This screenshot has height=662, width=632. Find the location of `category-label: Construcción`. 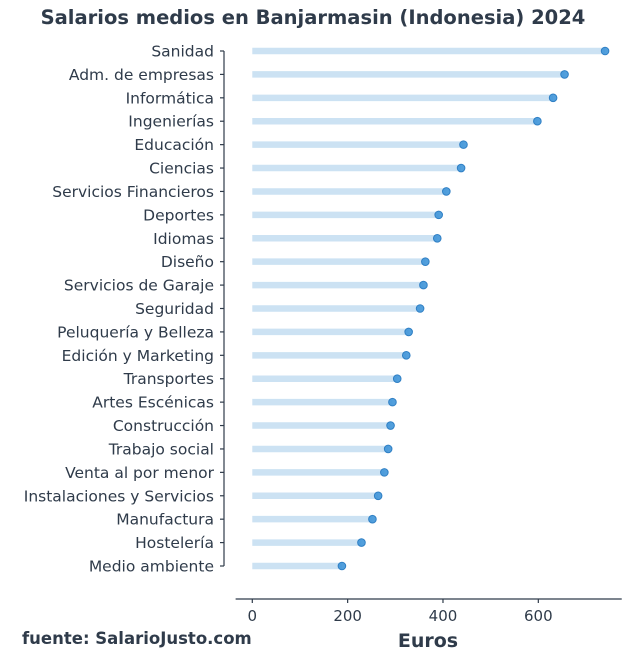

category-label: Construcción is located at coordinates (163, 426).